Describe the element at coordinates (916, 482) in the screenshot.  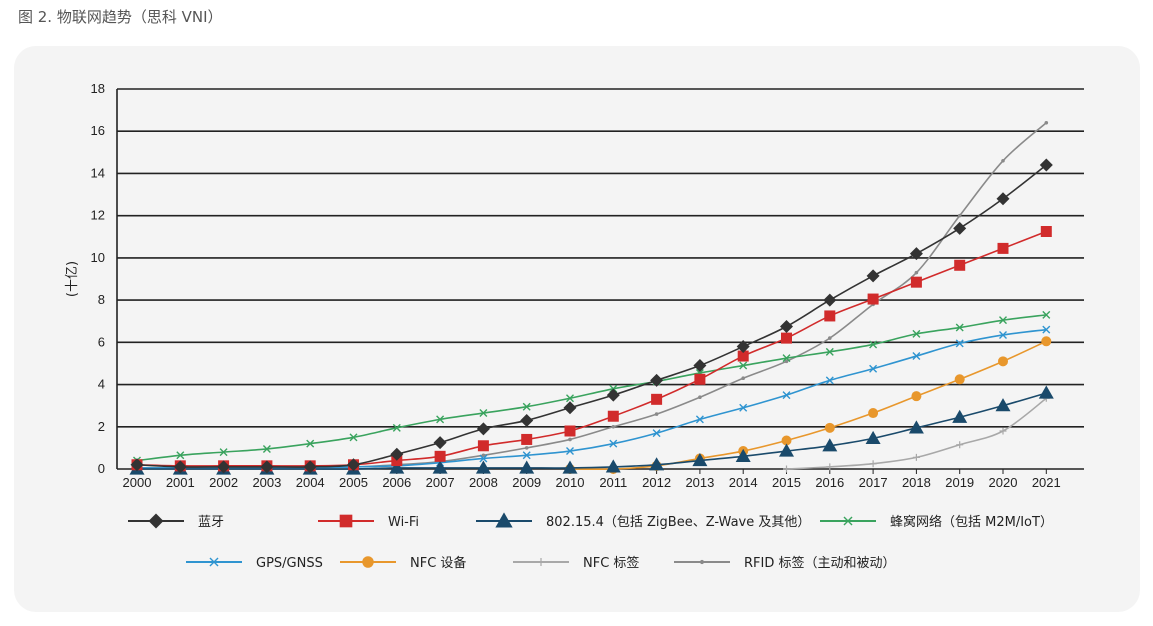
I see `x-tick-label: 2018` at that location.